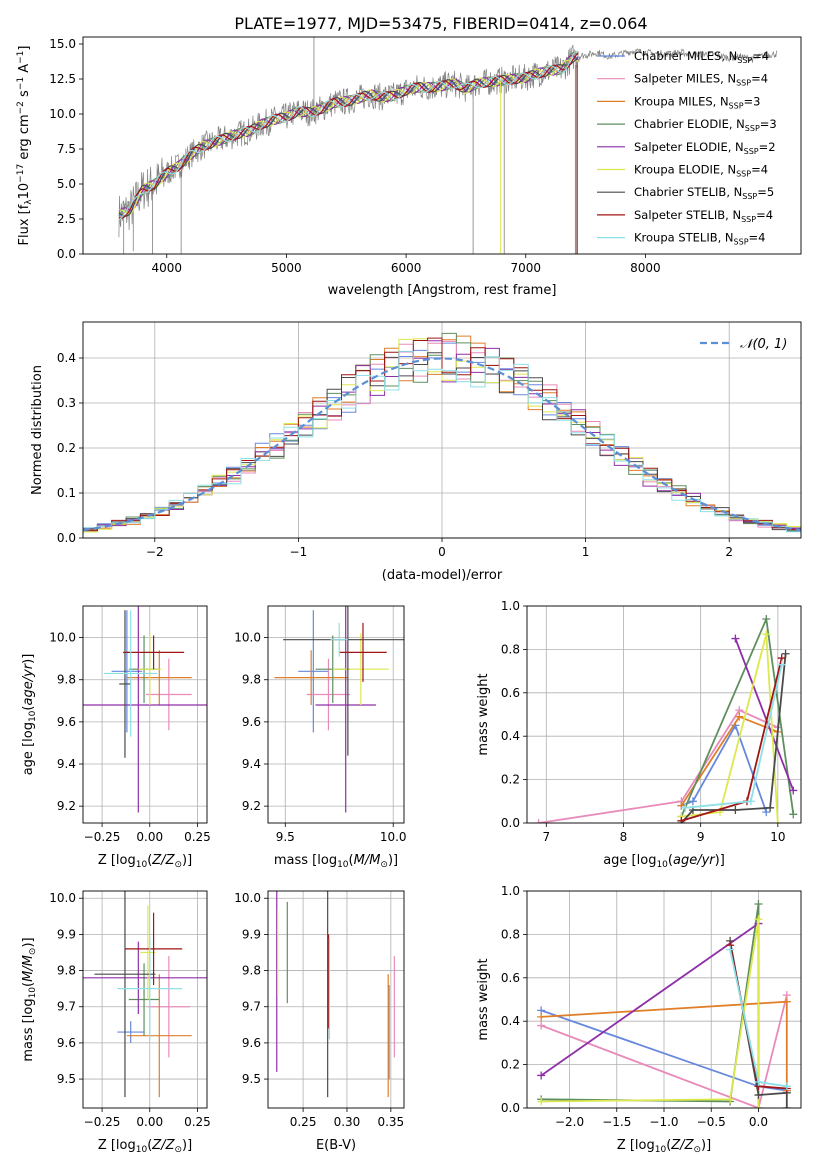  Describe the element at coordinates (149, 837) in the screenshot. I see `x-tick-label: 0.00` at that location.